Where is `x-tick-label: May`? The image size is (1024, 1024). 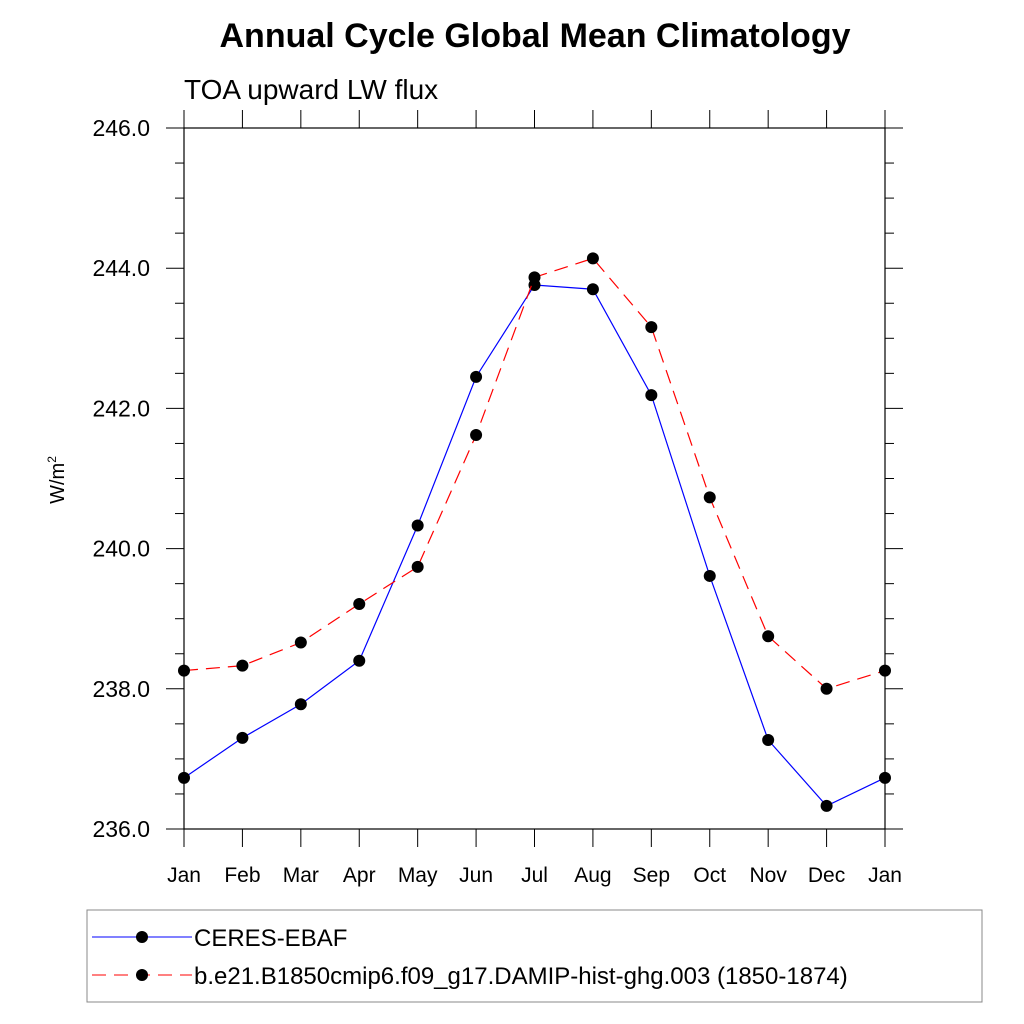 x-tick-label: May is located at coordinates (418, 875).